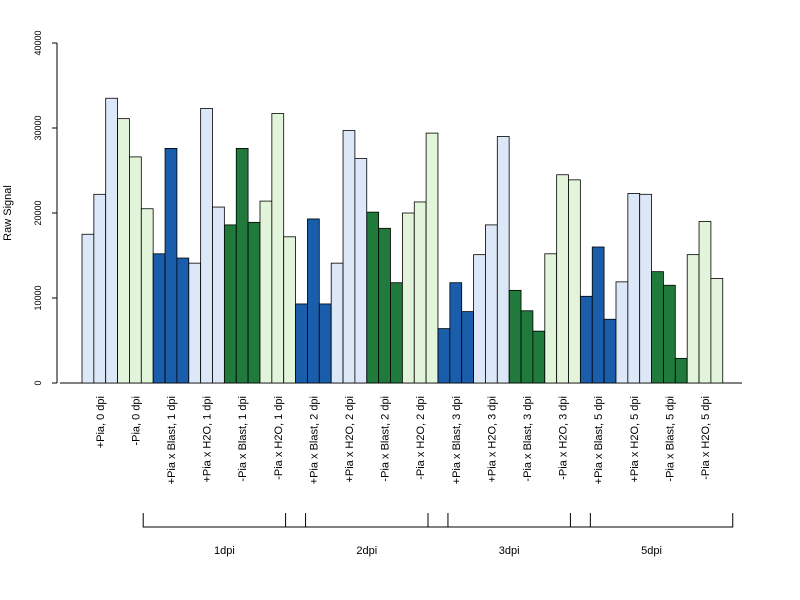 The height and width of the screenshot is (600, 800). What do you see at coordinates (172, 440) in the screenshot?
I see `category-label: +Pia x Blast, 1 dpi` at bounding box center [172, 440].